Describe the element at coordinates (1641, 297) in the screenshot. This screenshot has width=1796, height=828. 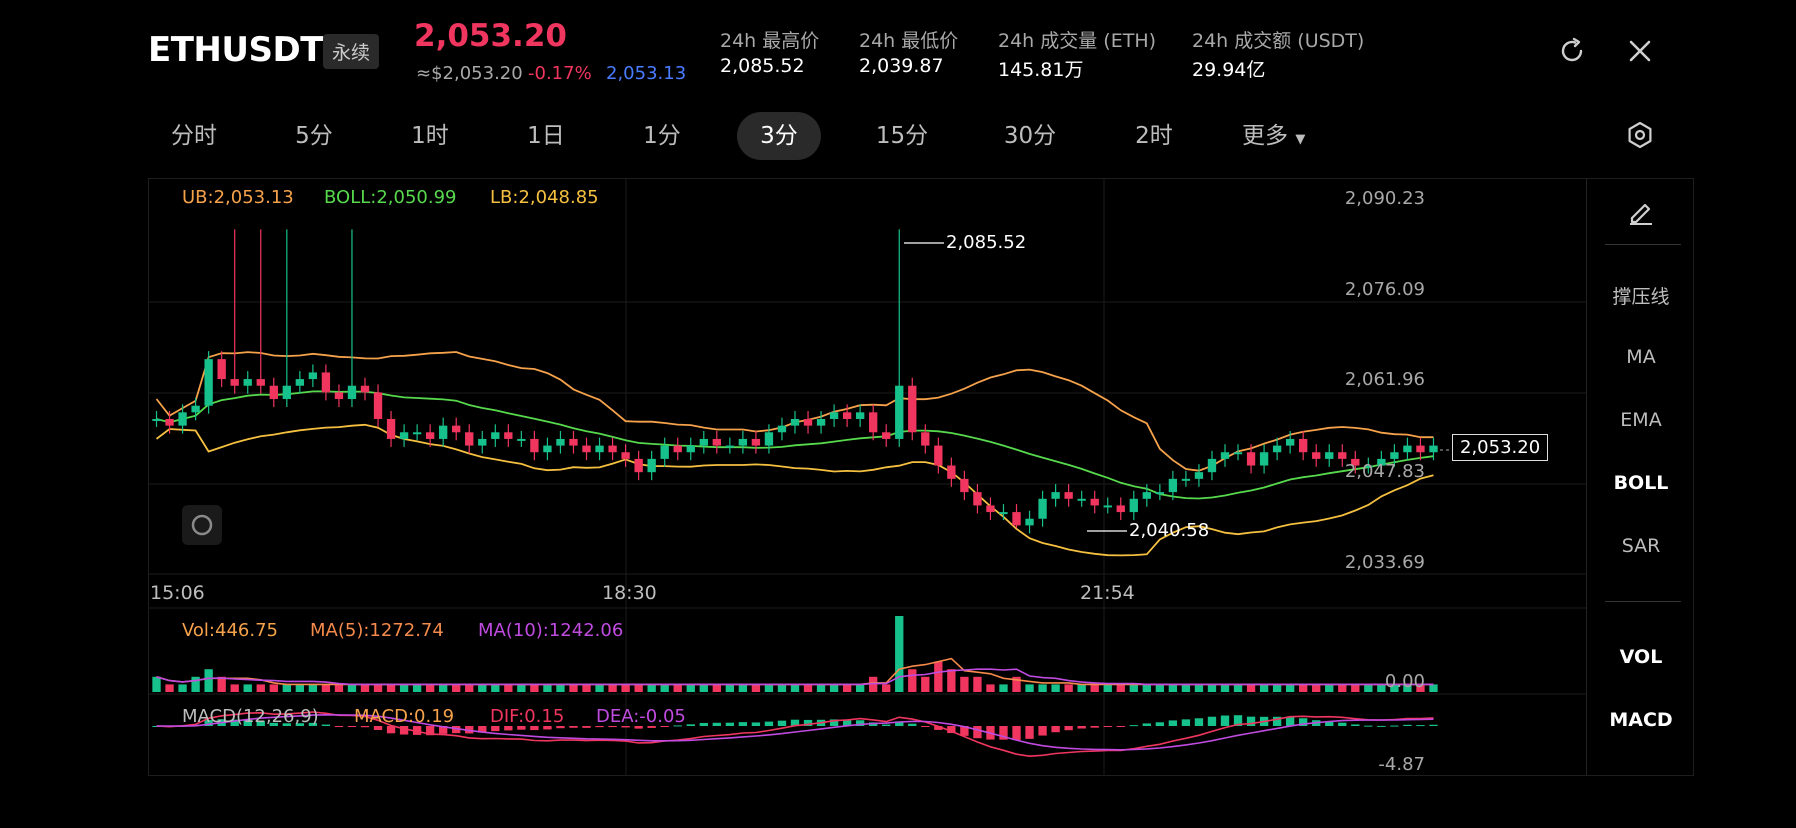
I see `sidebar-item-support-resistance: 撑压线` at that location.